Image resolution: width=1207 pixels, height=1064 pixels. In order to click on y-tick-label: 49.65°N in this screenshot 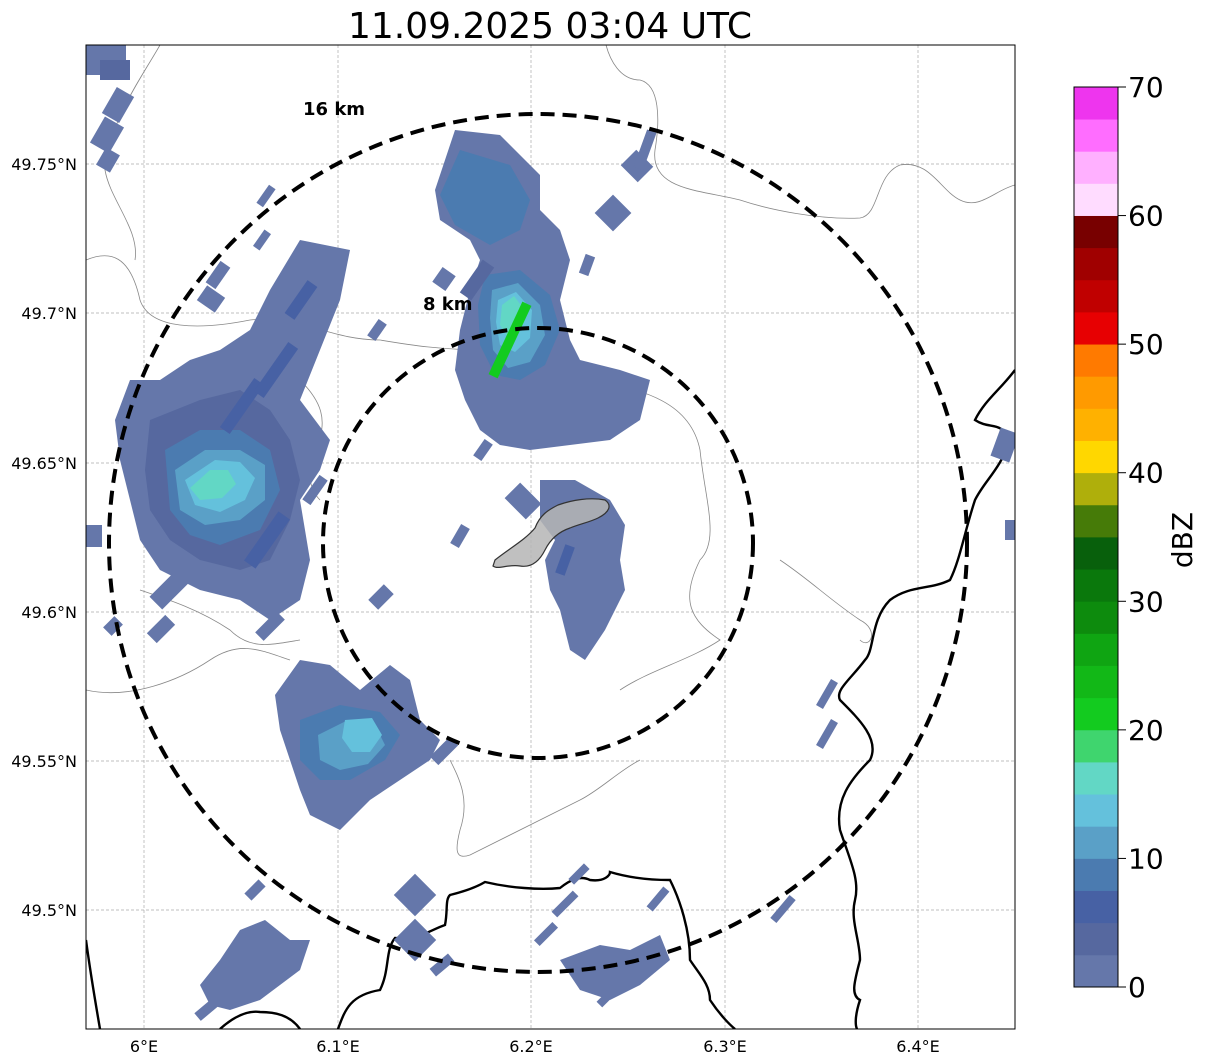, I will do `click(44, 463)`.